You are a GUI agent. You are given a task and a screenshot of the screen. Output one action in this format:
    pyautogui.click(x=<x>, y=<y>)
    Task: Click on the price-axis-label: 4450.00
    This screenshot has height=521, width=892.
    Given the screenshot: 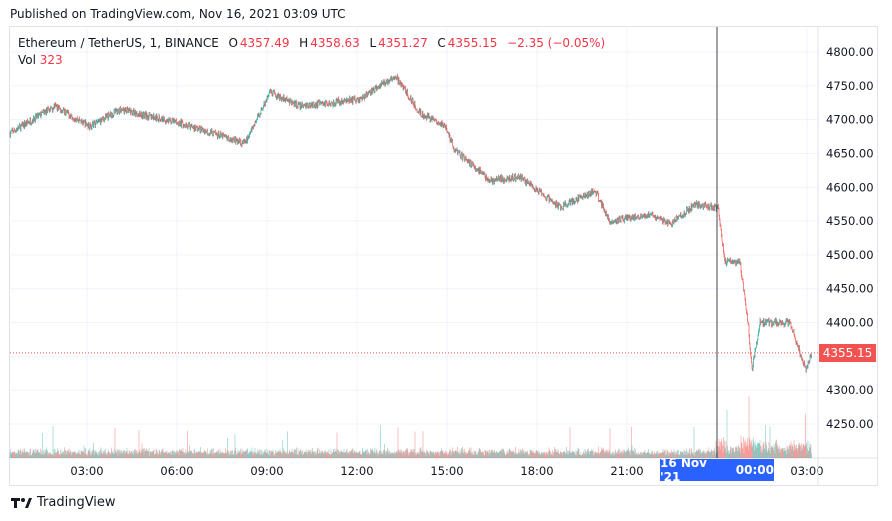 What is the action you would take?
    pyautogui.click(x=850, y=289)
    